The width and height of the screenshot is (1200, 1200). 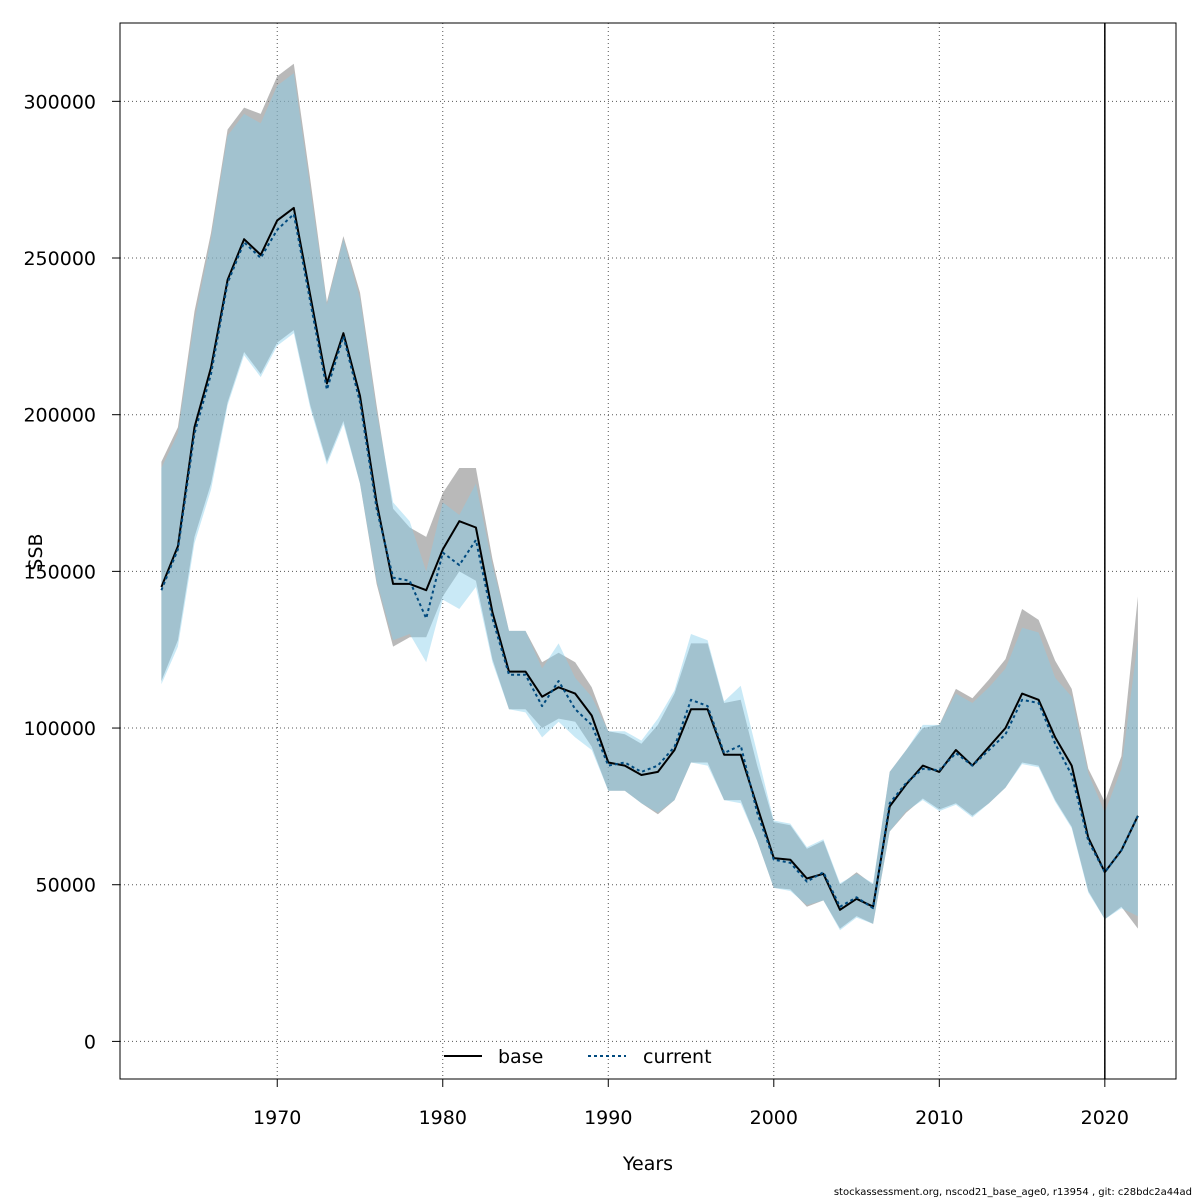 What do you see at coordinates (277, 1118) in the screenshot?
I see `x-tick-label: 1970` at bounding box center [277, 1118].